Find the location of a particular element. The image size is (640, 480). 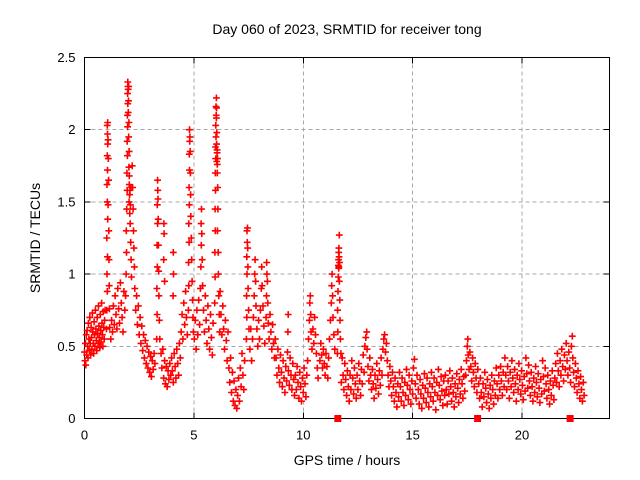

y-tick-label: 0.5 is located at coordinates (66, 346).